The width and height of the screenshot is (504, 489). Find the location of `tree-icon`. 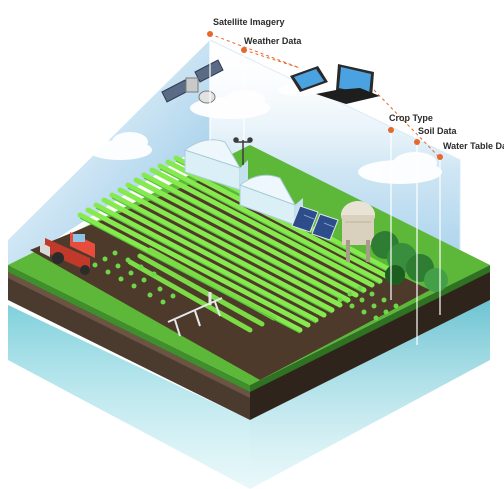

tree-icon is located at coordinates (409, 261).